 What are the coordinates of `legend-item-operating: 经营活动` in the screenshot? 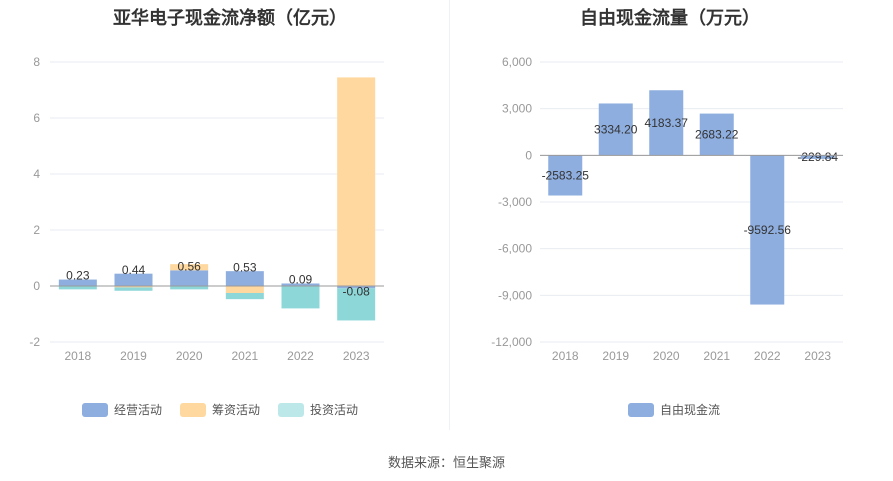 It's located at (122, 409).